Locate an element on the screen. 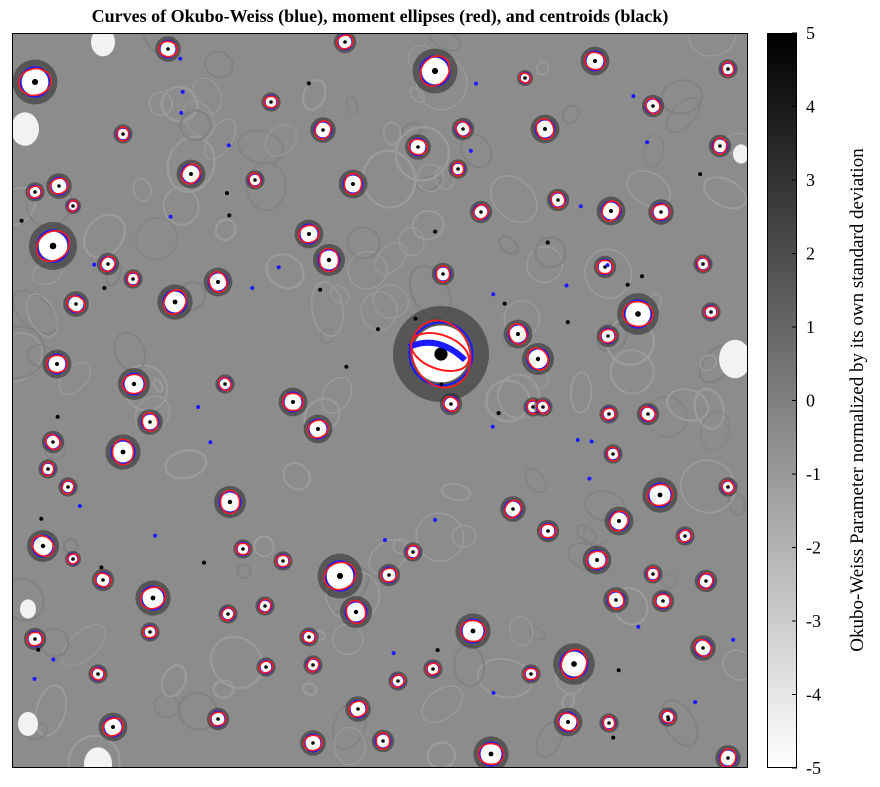 The height and width of the screenshot is (787, 880). colorbar-tick-label: 0 is located at coordinates (810, 401).